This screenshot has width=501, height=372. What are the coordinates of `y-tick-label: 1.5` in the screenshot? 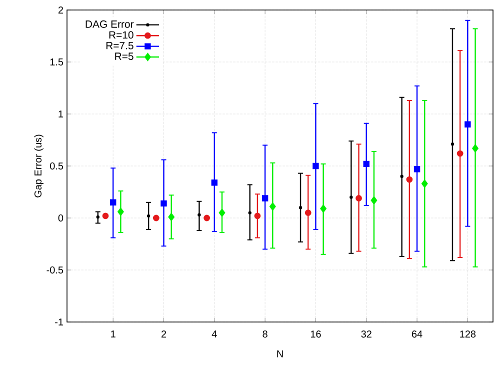 It's located at (57, 62).